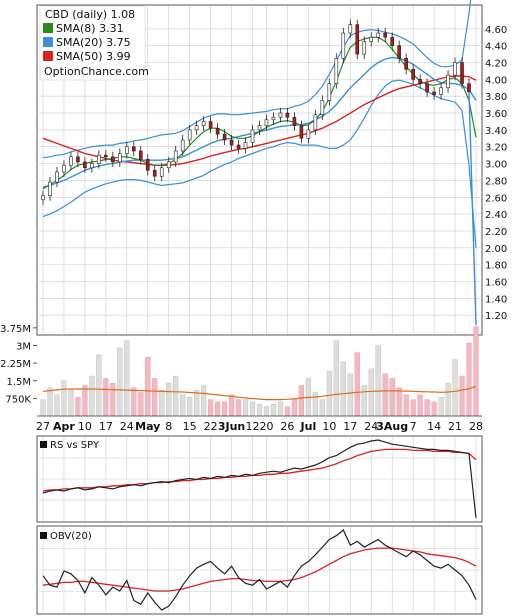 The width and height of the screenshot is (526, 616). Describe the element at coordinates (496, 282) in the screenshot. I see `price-tick-label: 1.60` at that location.